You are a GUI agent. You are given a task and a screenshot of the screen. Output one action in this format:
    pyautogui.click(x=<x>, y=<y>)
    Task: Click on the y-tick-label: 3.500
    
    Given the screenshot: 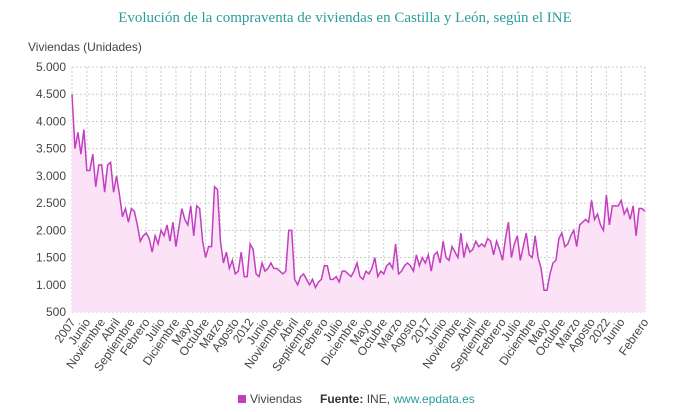 What is the action you would take?
    pyautogui.click(x=51, y=149)
    